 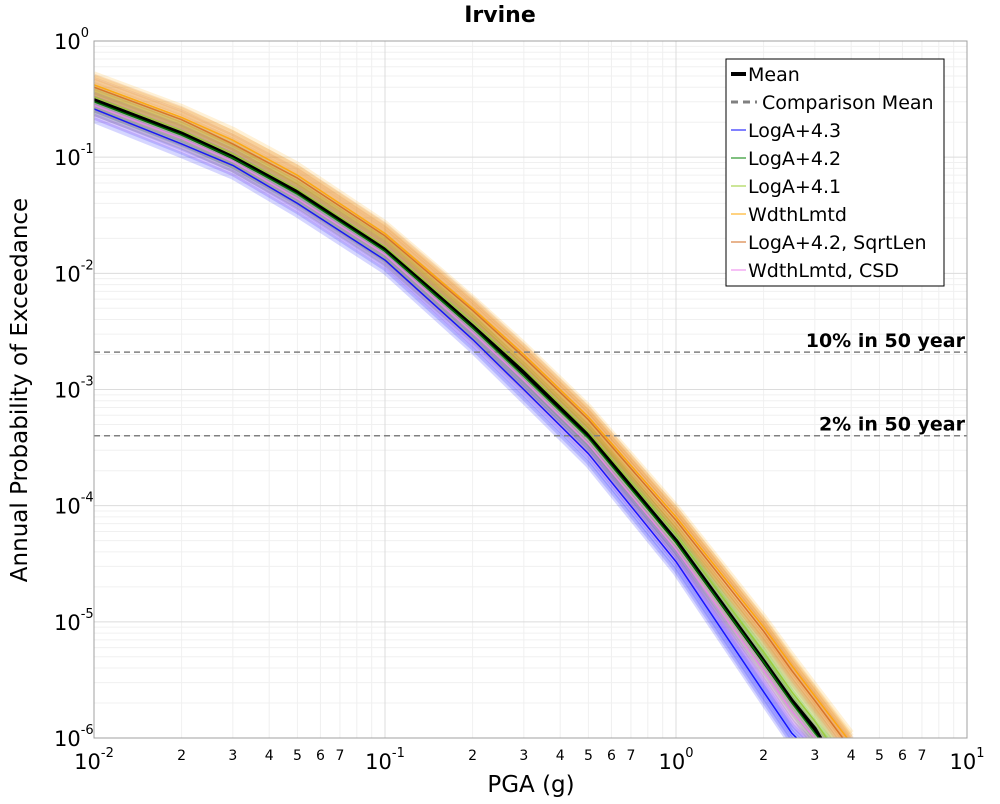 What do you see at coordinates (94, 760) in the screenshot?
I see `x-tick-label: 10⁻²` at bounding box center [94, 760].